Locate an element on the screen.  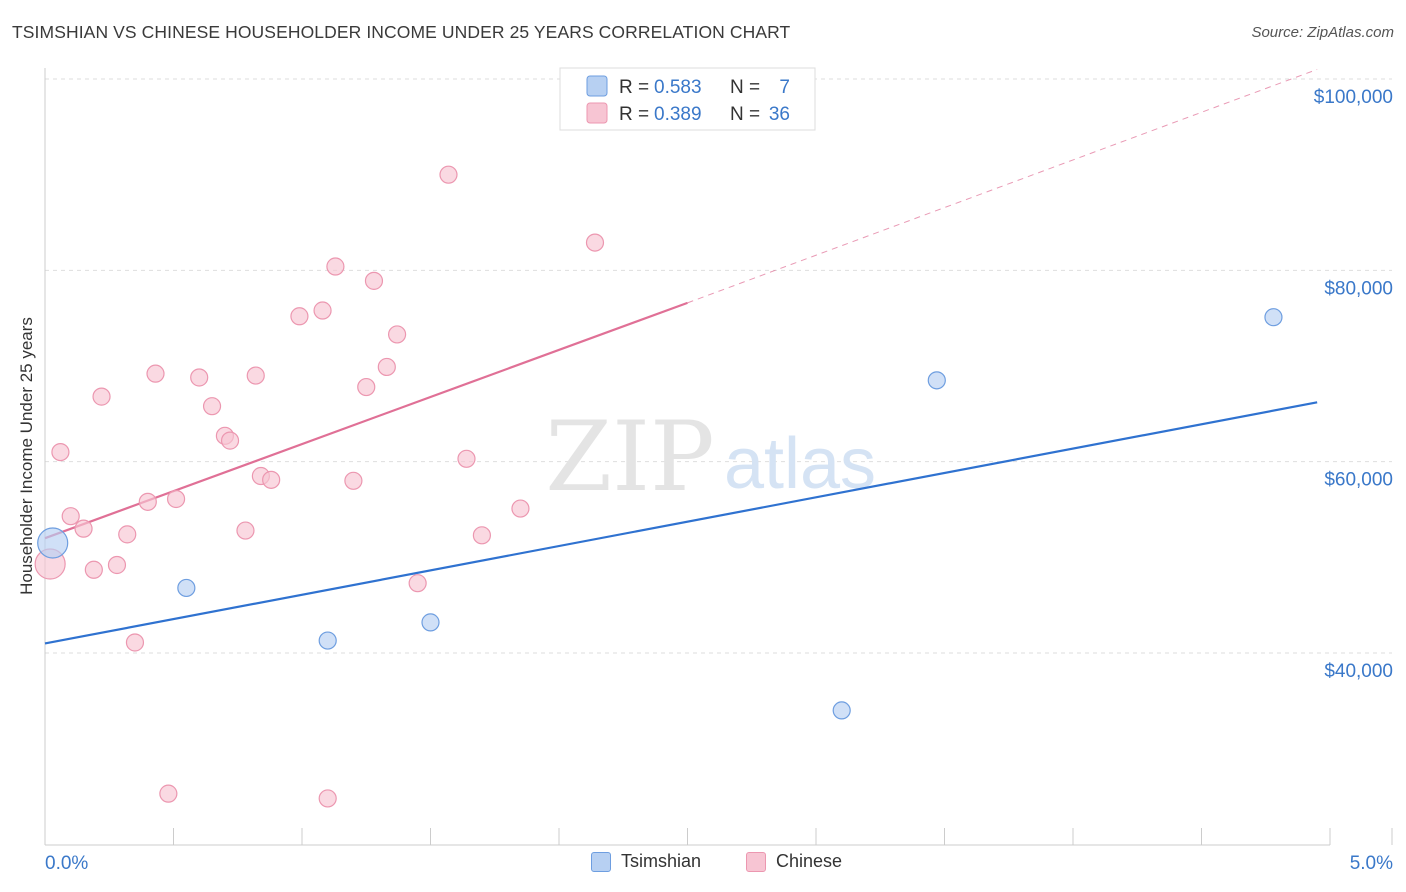
bottom-legend-item-chinese: Chinese is located at coordinates (794, 861).